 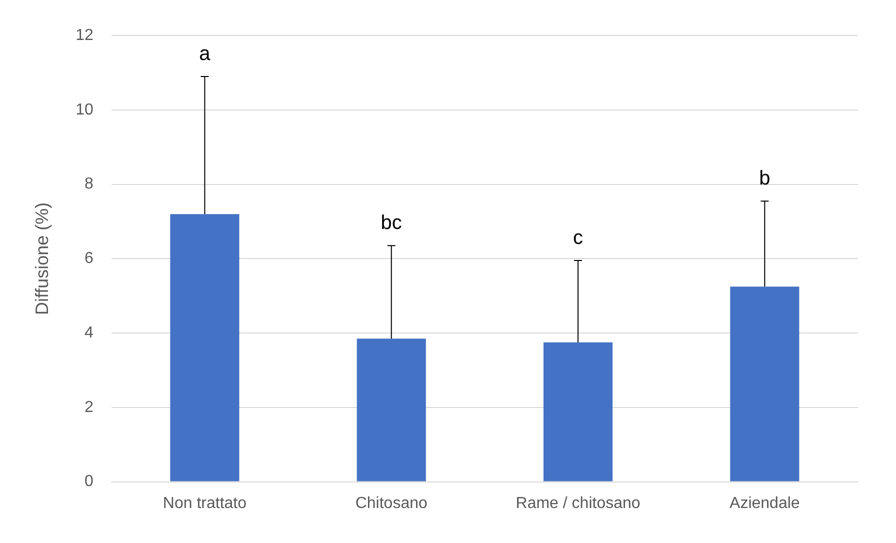 I want to click on x-tick-label: Aziendale, so click(x=765, y=503).